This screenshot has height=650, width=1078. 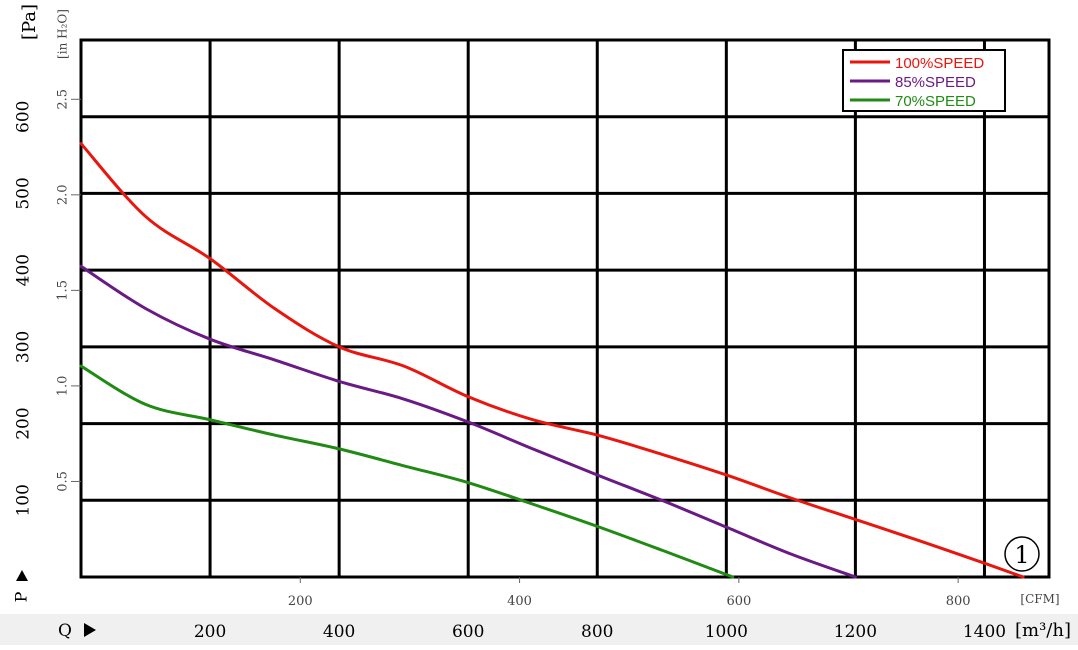 I want to click on x-unit-m3h: [m³/h], so click(x=1043, y=630).